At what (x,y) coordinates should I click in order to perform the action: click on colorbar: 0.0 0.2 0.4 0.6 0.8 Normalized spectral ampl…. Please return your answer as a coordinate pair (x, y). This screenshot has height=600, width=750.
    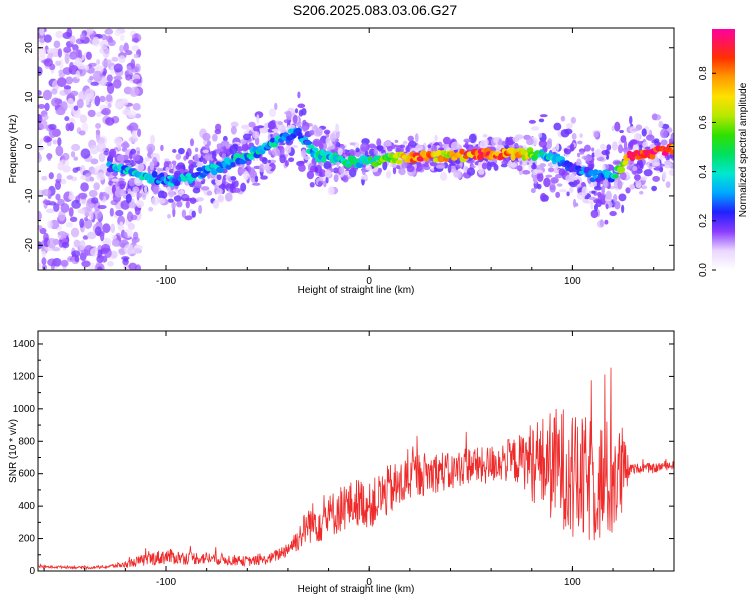
    Looking at the image, I should click on (723, 153).